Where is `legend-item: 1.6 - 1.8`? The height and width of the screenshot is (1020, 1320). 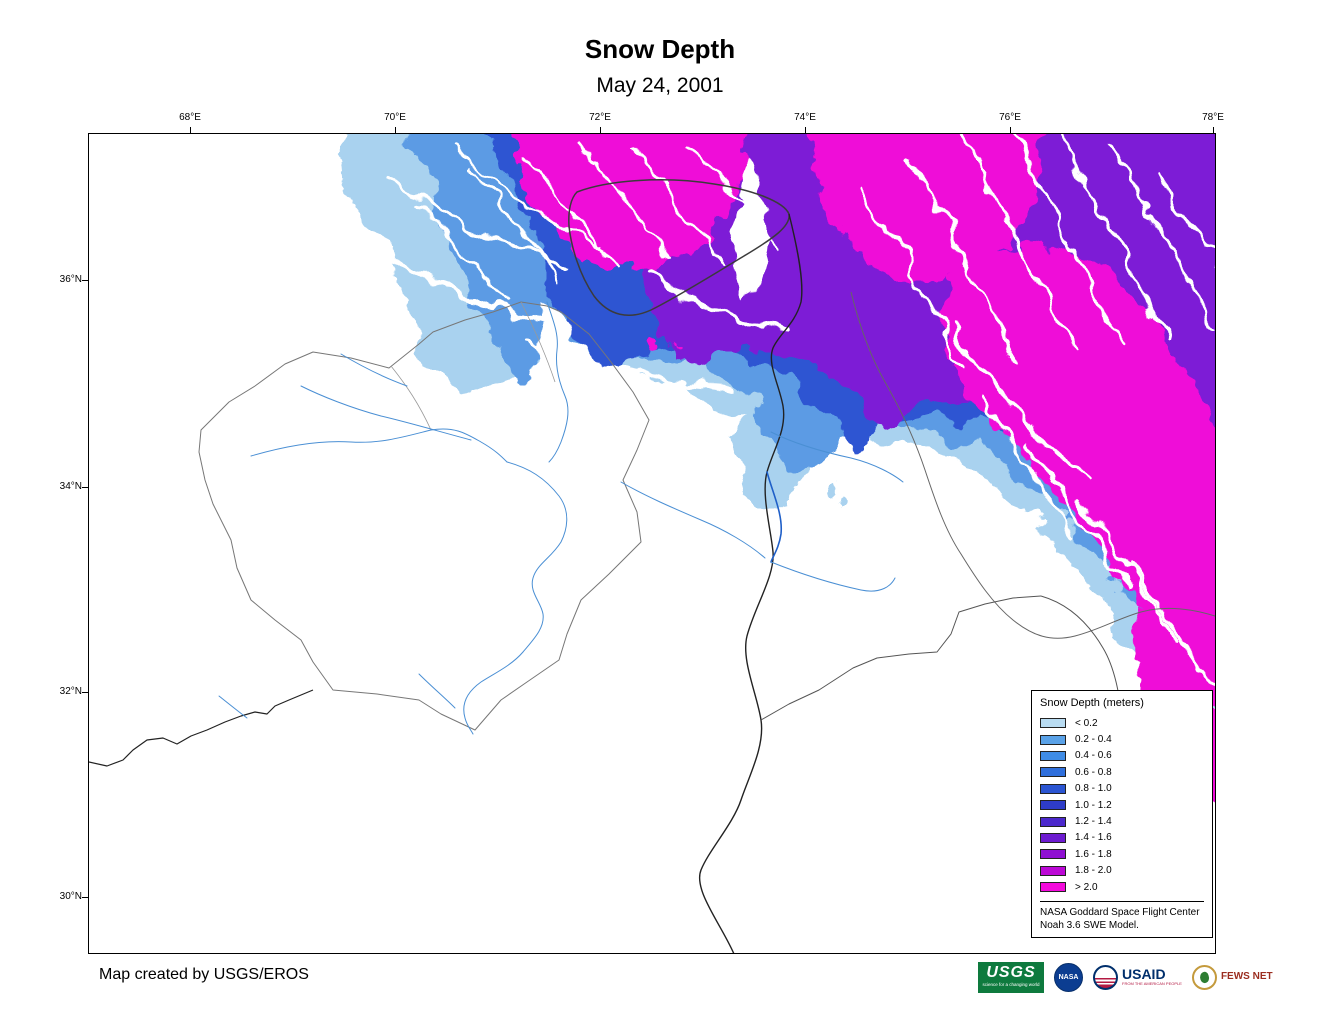
legend-item: 1.6 - 1.8 is located at coordinates (1122, 854).